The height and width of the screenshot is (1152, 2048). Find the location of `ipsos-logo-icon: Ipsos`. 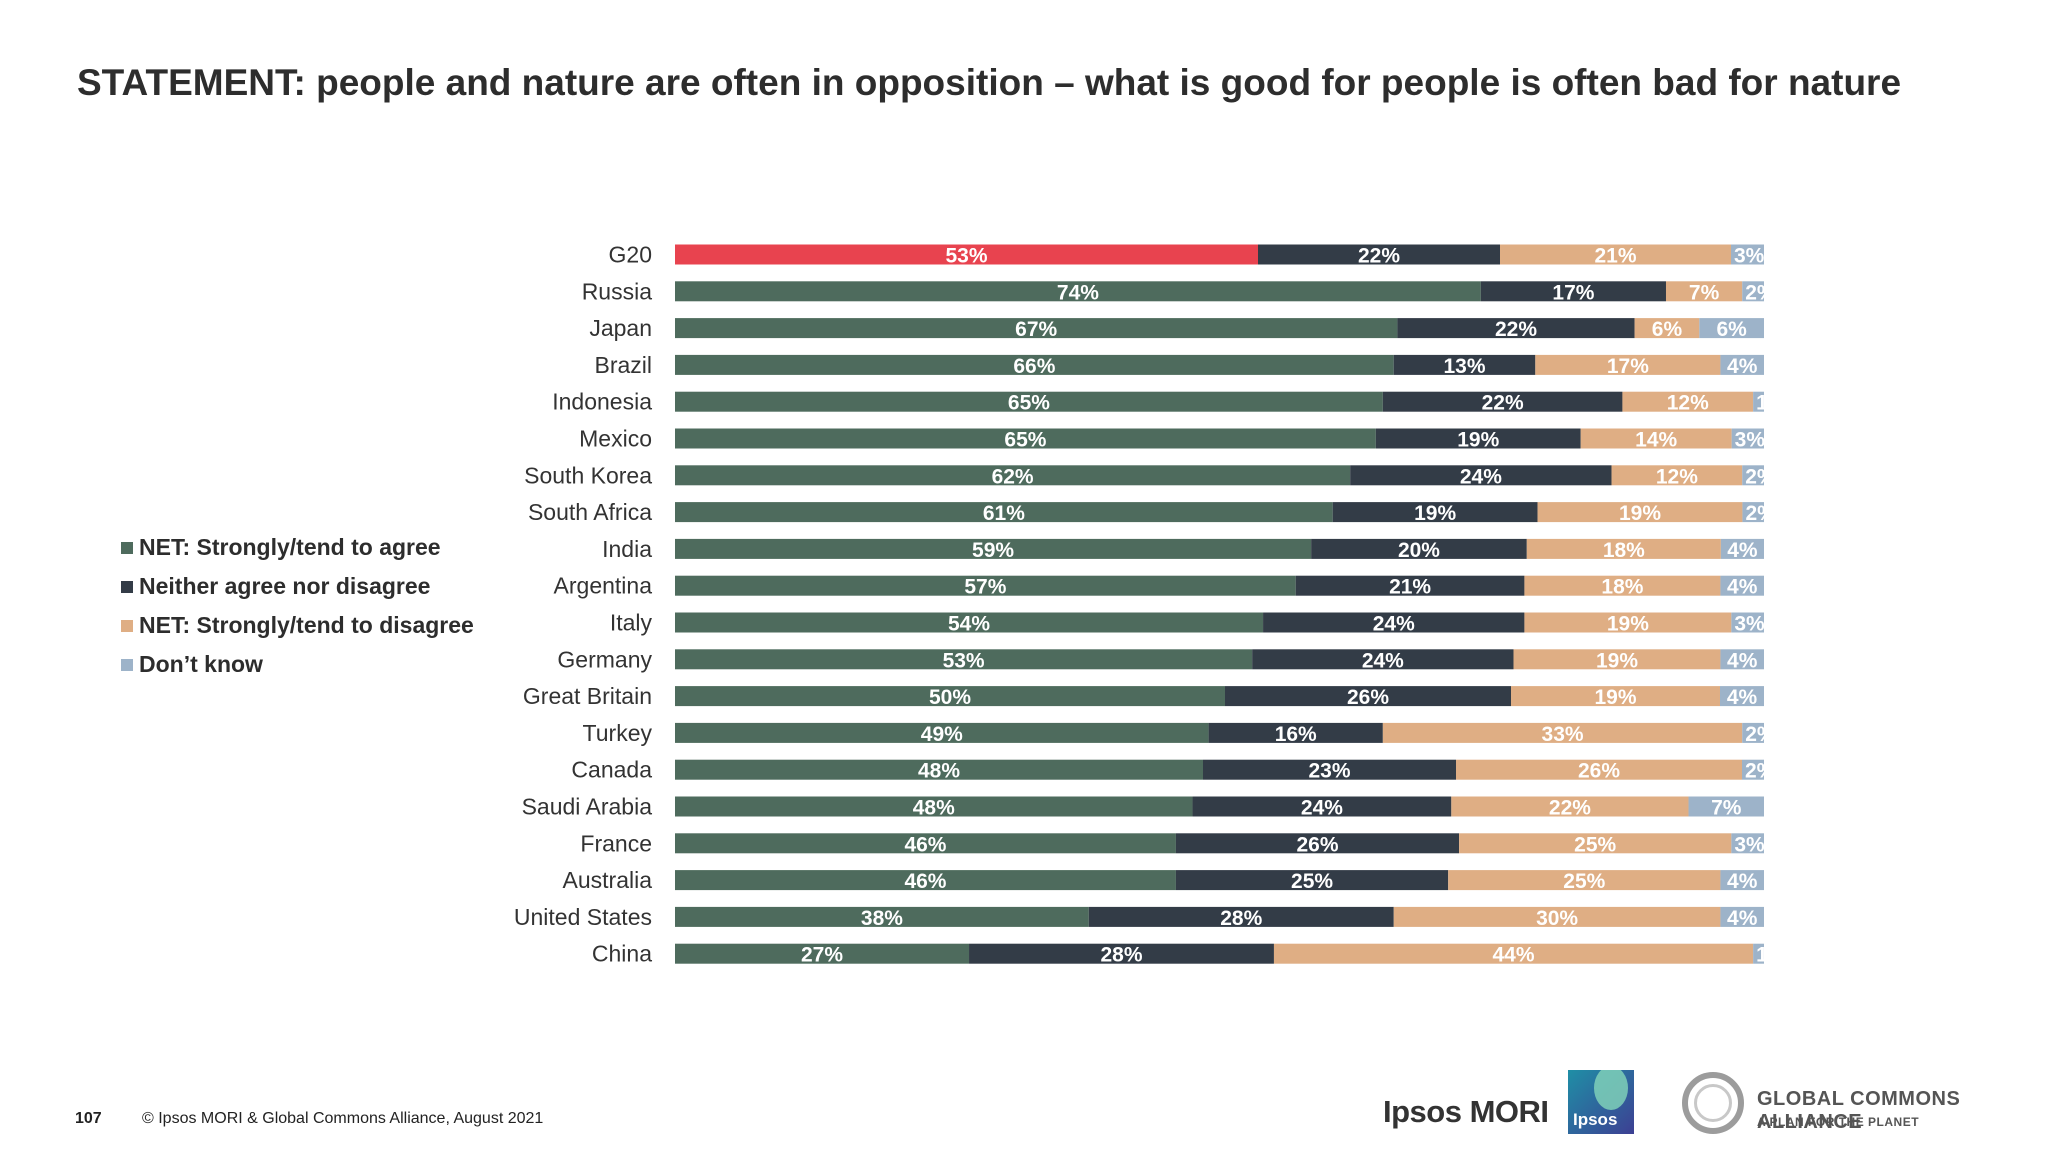

ipsos-logo-icon: Ipsos is located at coordinates (1601, 1102).